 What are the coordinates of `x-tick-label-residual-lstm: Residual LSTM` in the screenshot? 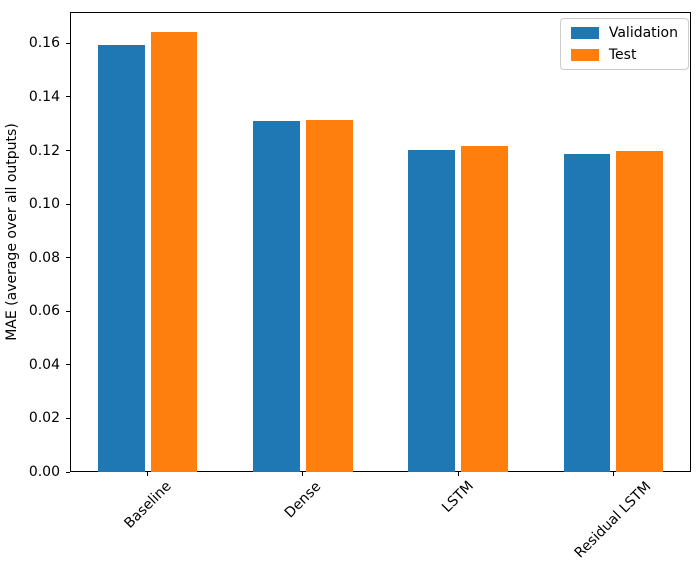 It's located at (613, 519).